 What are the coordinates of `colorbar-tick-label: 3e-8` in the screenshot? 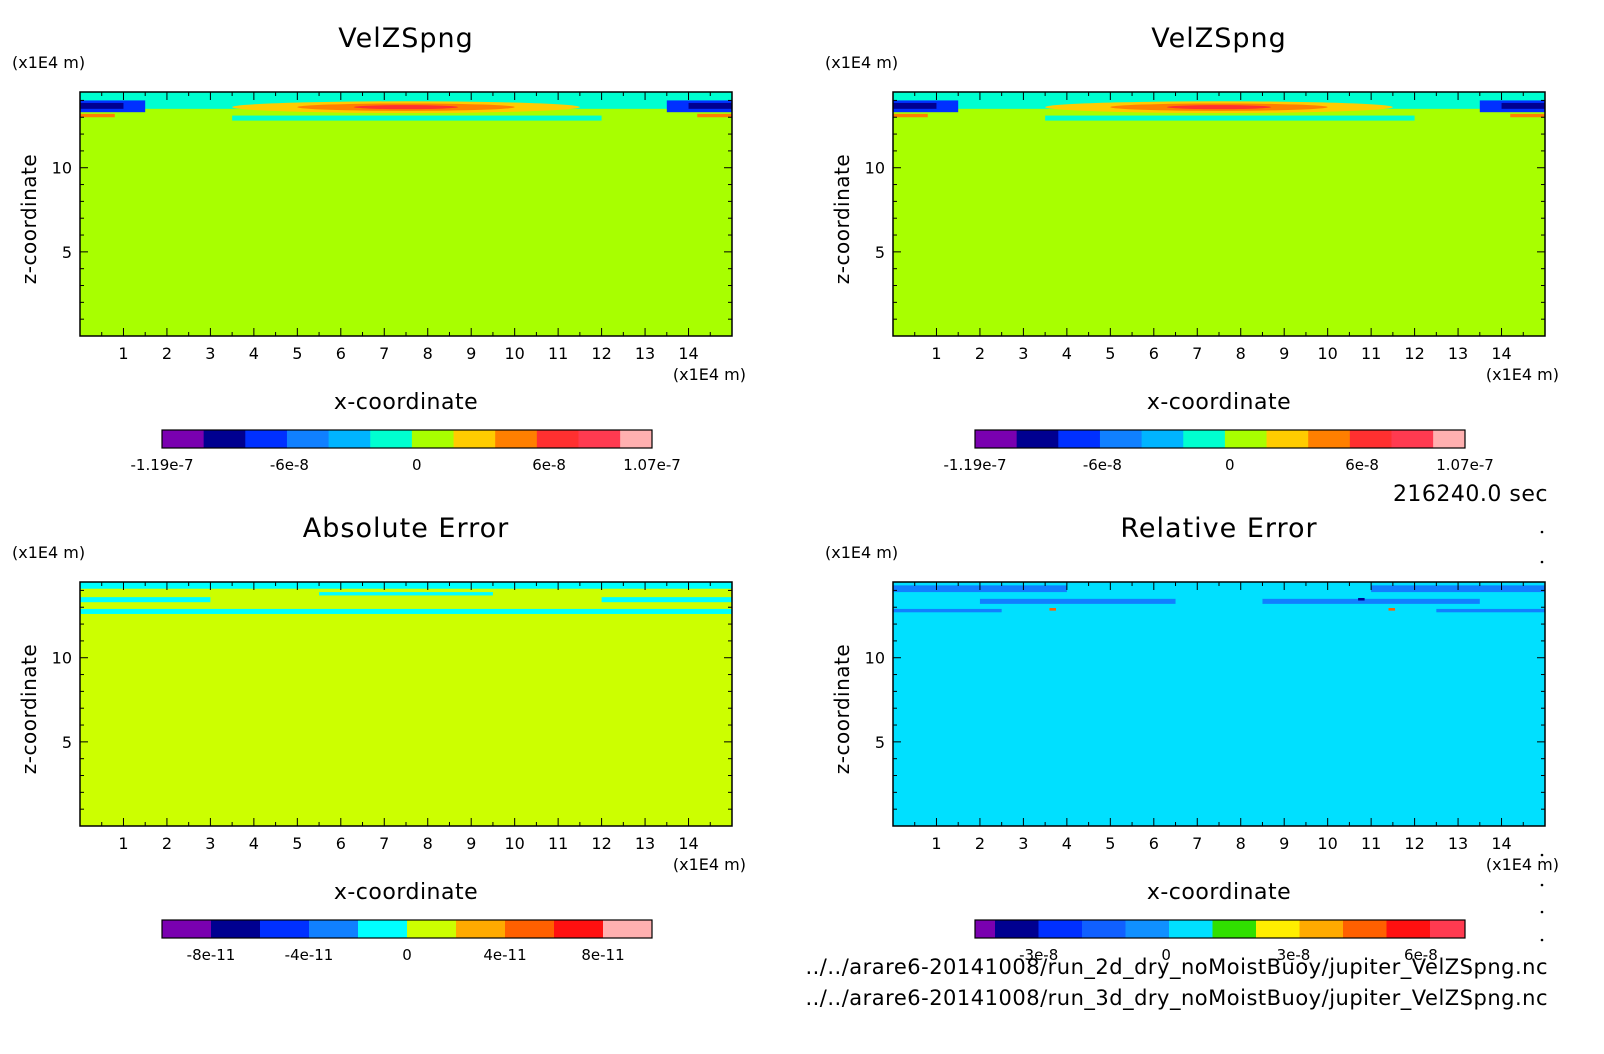 It's located at (1294, 955).